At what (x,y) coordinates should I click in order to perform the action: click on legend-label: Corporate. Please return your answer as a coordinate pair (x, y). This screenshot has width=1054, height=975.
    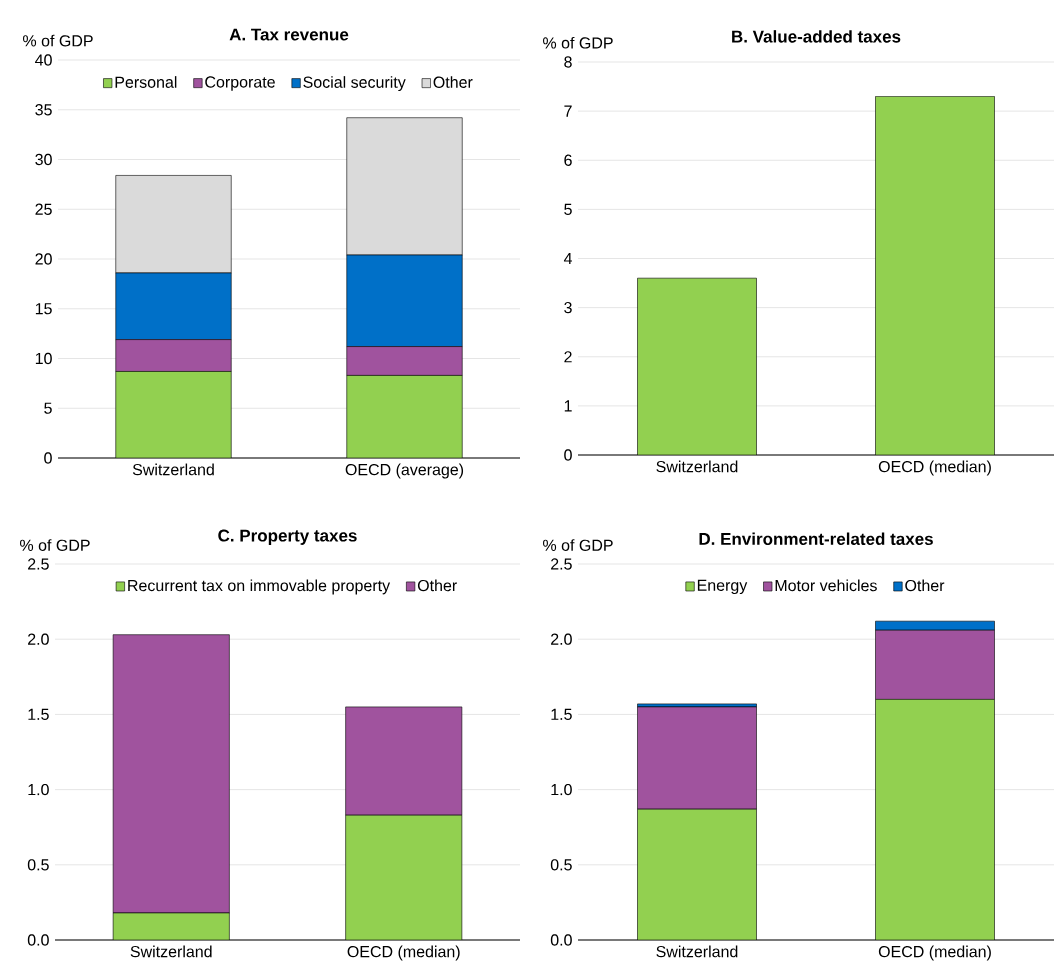
    Looking at the image, I should click on (240, 83).